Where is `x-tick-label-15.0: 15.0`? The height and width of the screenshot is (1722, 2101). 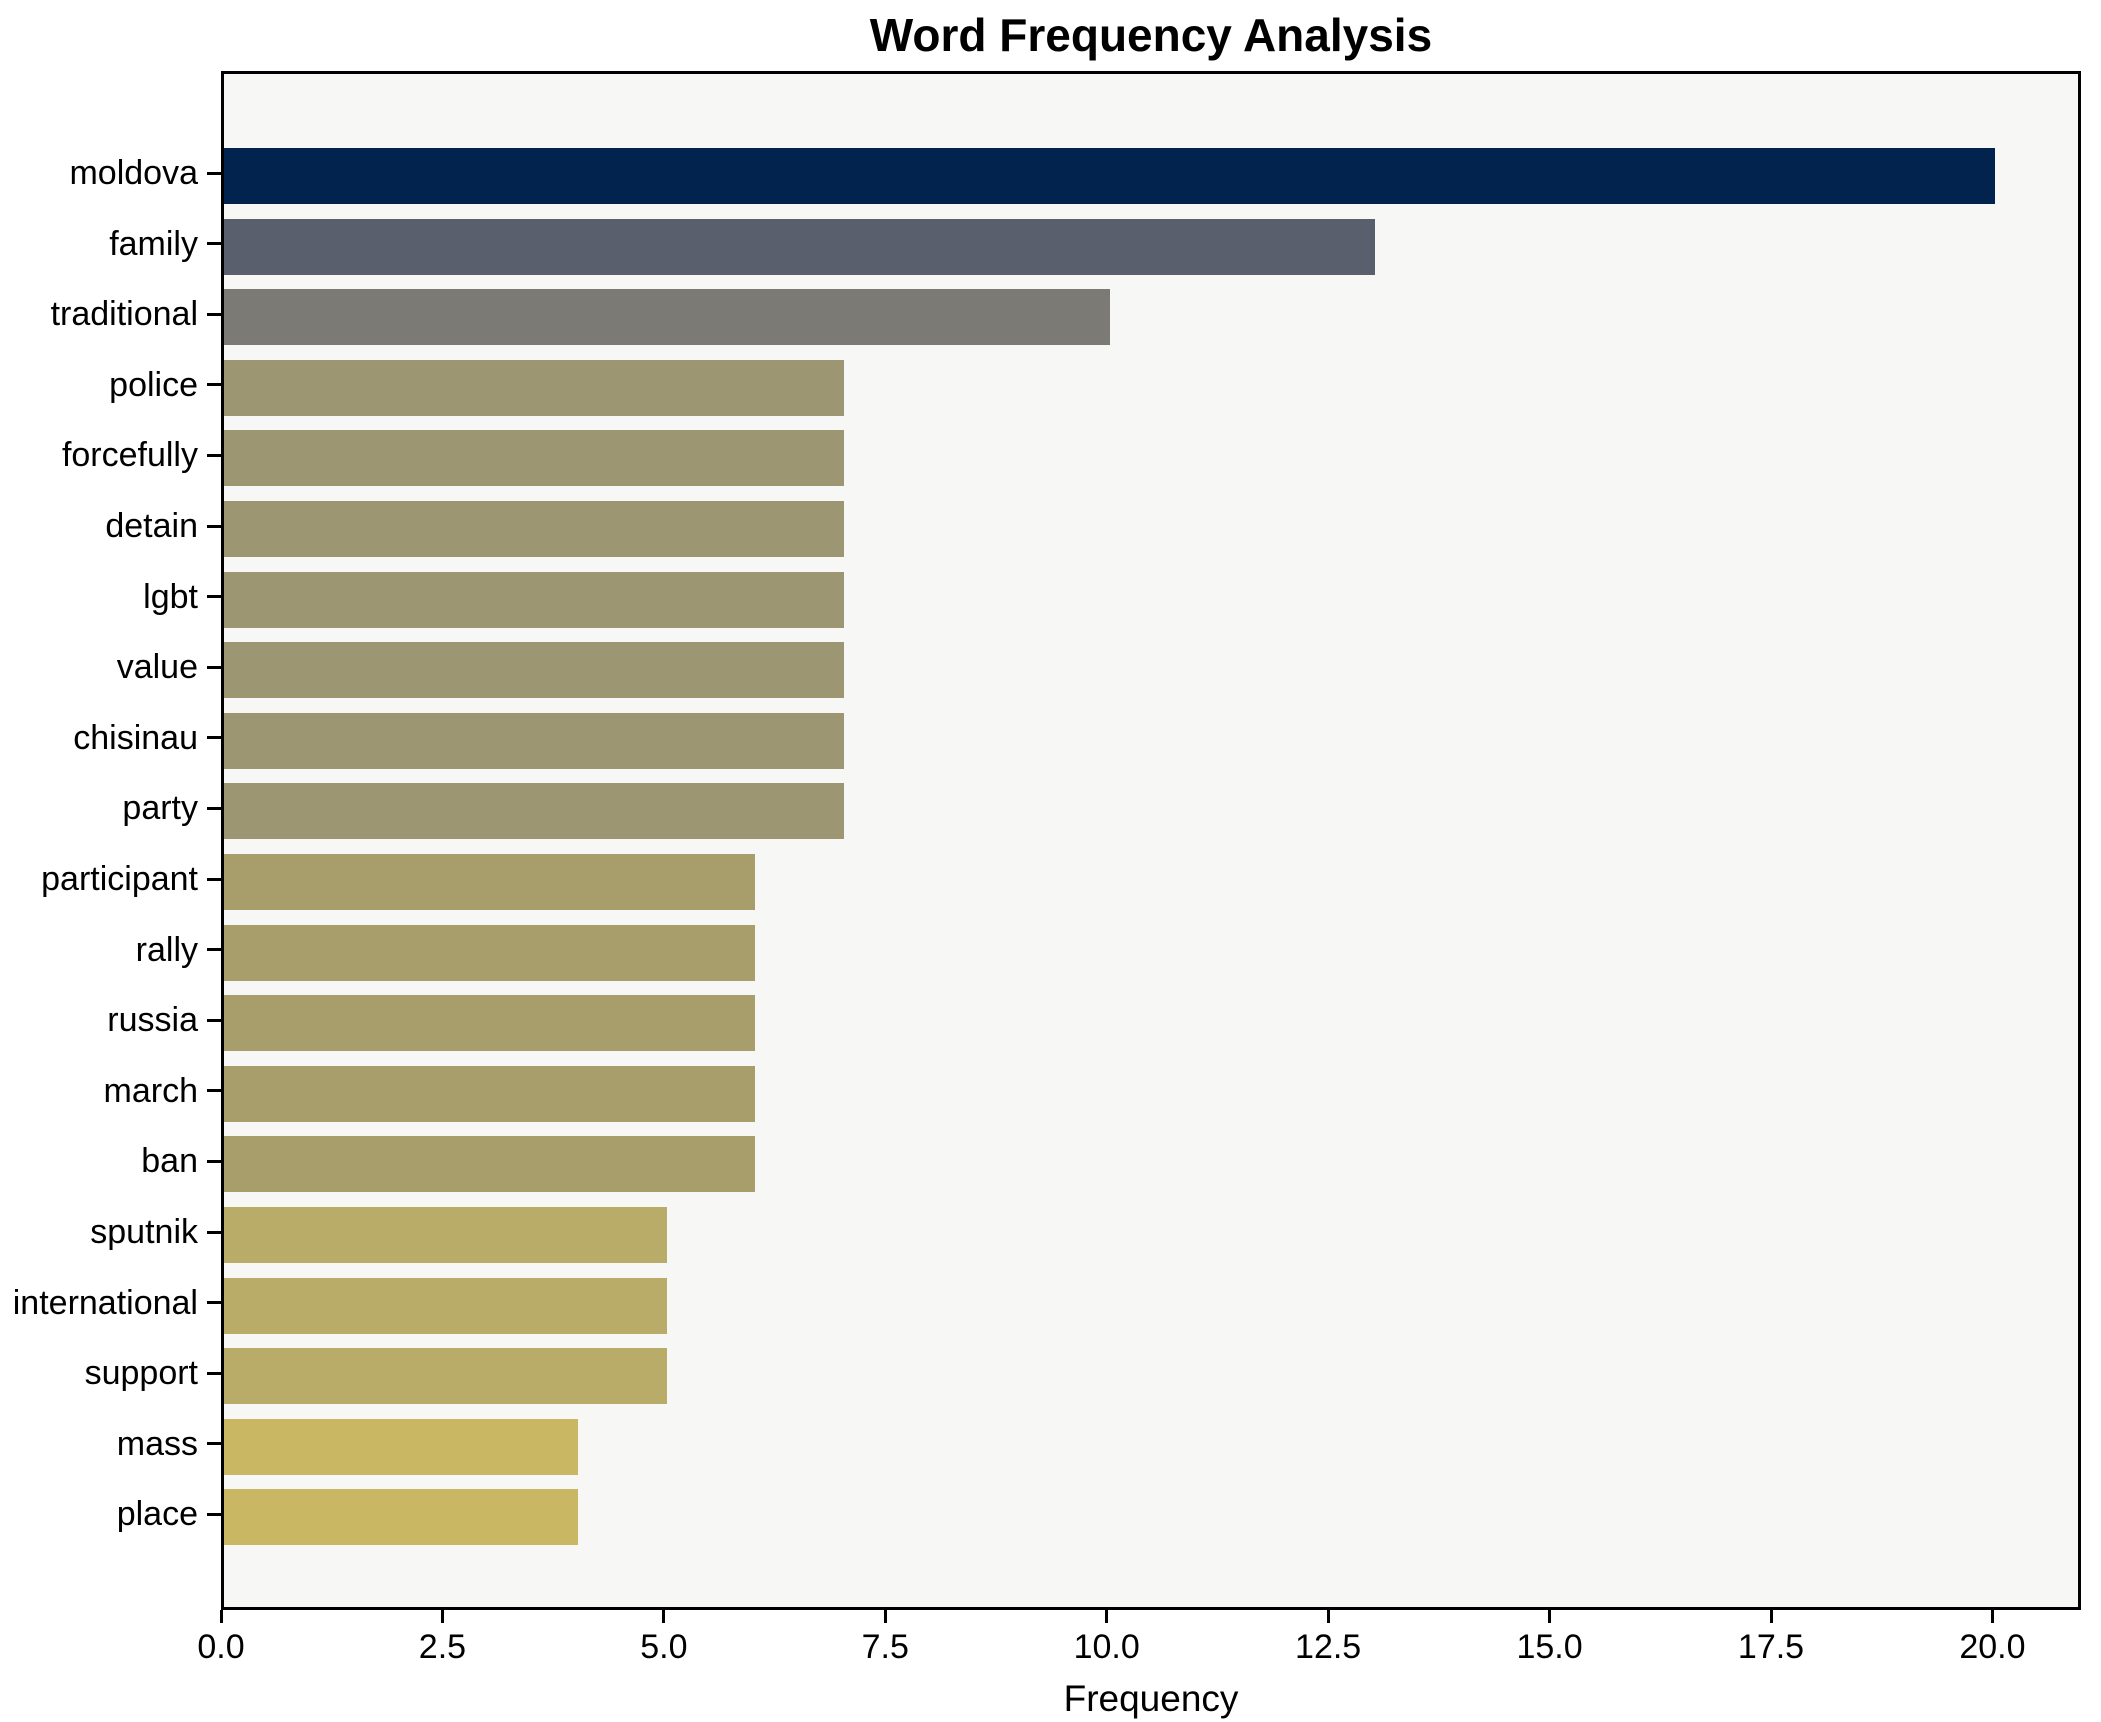 x-tick-label-15.0: 15.0 is located at coordinates (1549, 1647).